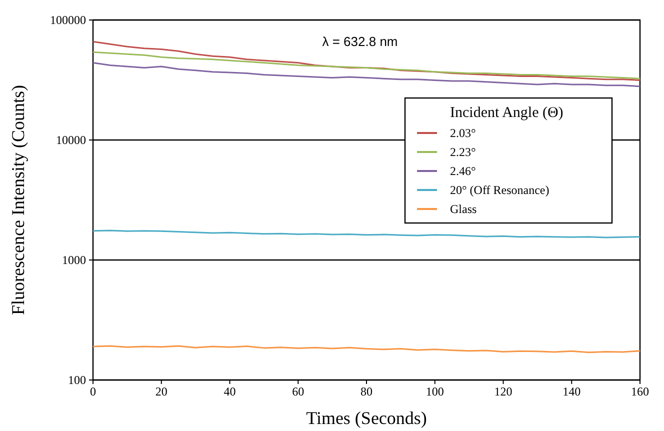 The image size is (664, 431). What do you see at coordinates (435, 391) in the screenshot?
I see `x-tick-label: 100` at bounding box center [435, 391].